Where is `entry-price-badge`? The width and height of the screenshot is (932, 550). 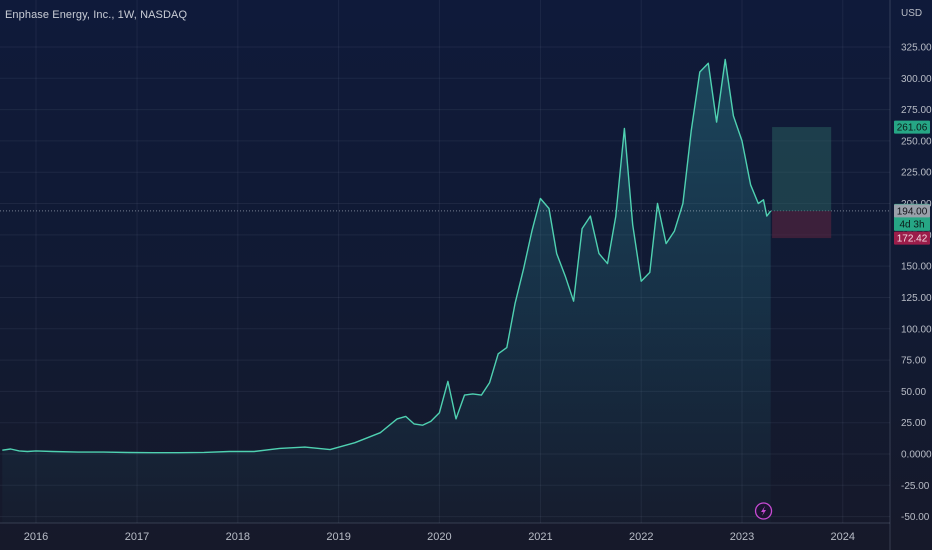 entry-price-badge is located at coordinates (912, 211).